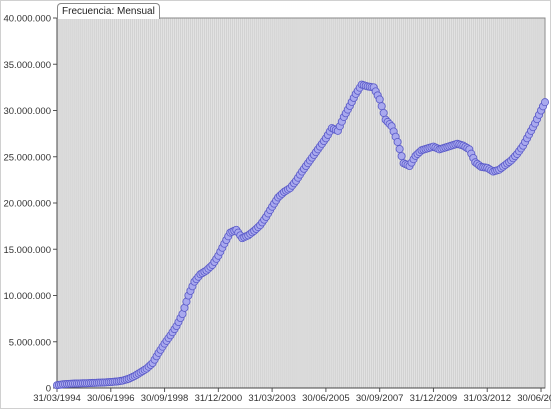  Describe the element at coordinates (219, 398) in the screenshot. I see `x-tick-label: 31/12/2000` at that location.